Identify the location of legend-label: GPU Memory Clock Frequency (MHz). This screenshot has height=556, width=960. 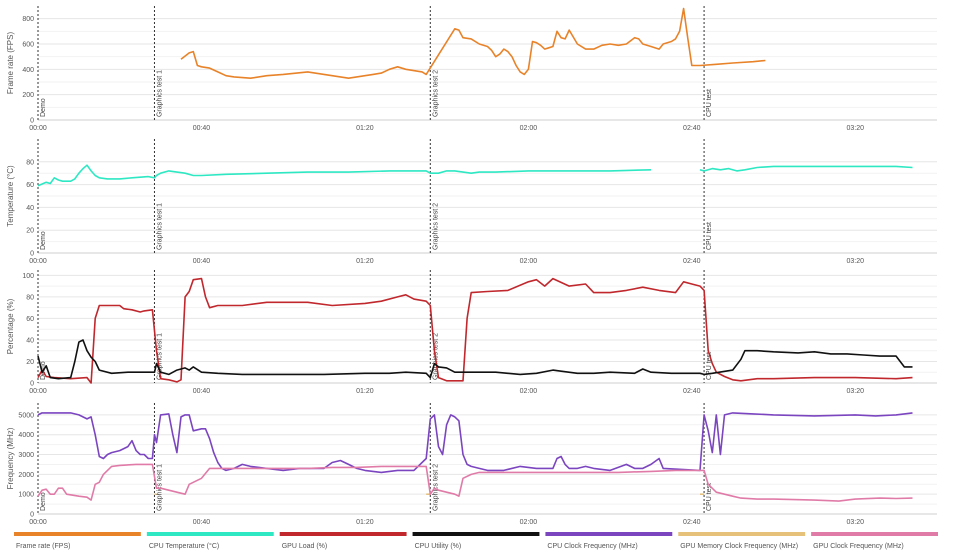
(739, 546).